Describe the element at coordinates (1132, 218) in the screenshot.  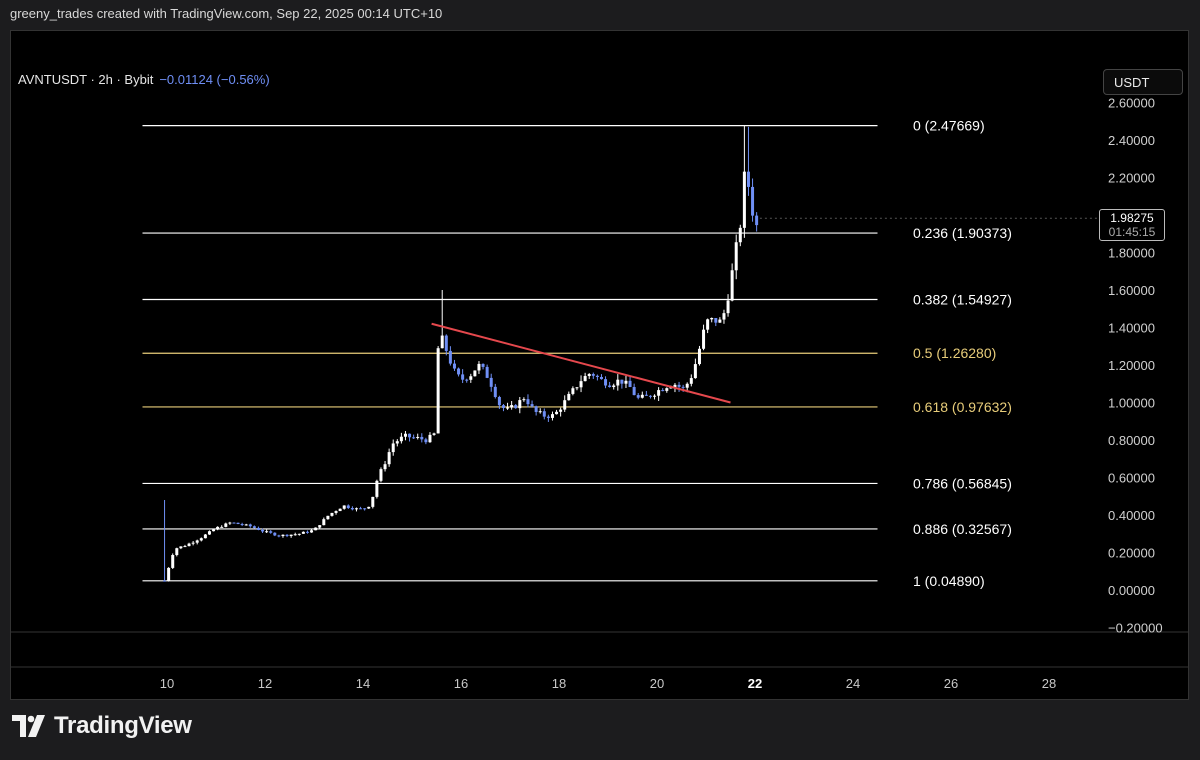
I see `last-price-value: 1.98275` at that location.